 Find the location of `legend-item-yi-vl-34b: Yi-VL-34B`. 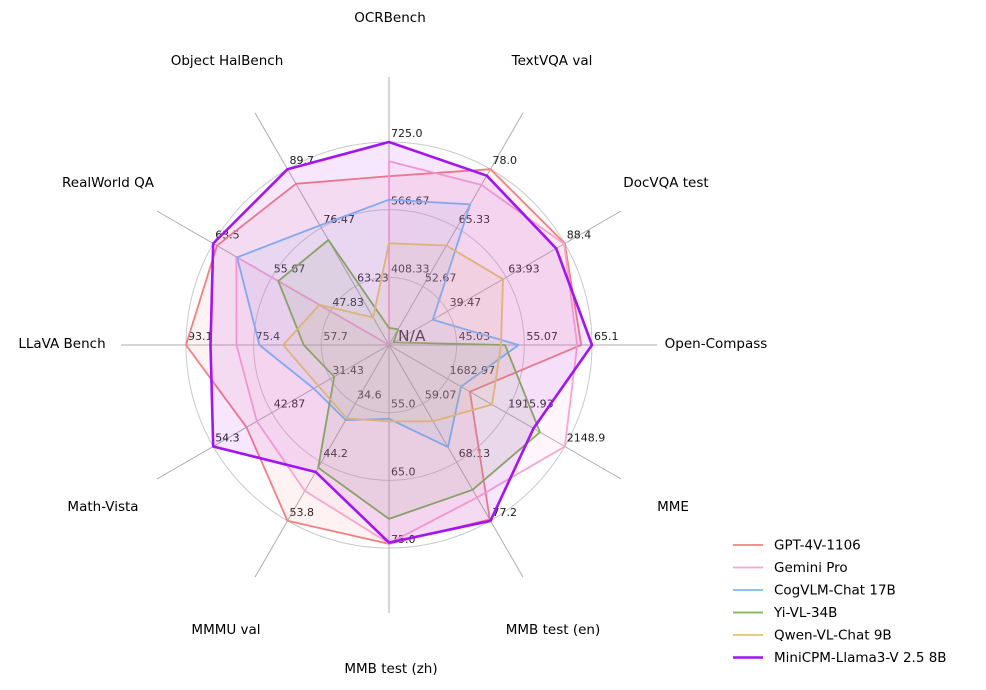

legend-item-yi-vl-34b: Yi-VL-34B is located at coordinates (785, 613).